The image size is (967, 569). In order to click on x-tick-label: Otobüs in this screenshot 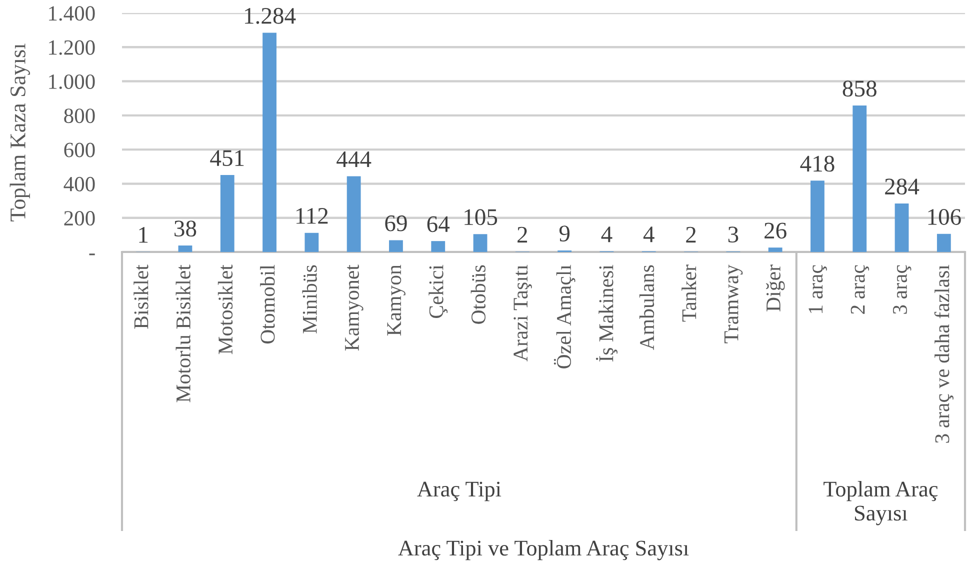, I will do `click(478, 294)`.